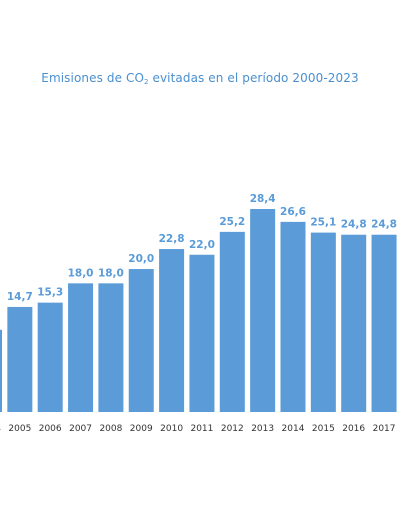 The width and height of the screenshot is (400, 516). I want to click on x-tick-label-2013: 2013, so click(262, 429).